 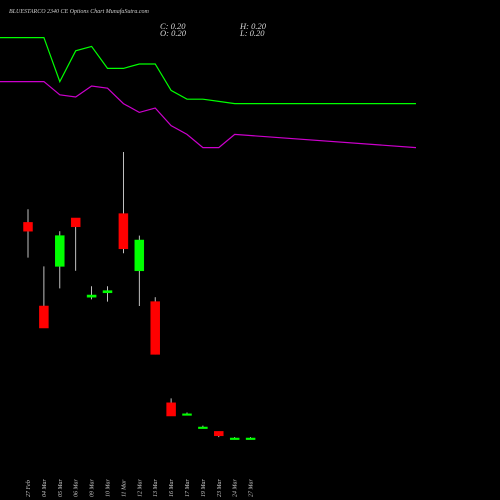 I want to click on x-tick-label: 23 Mar, so click(x=220, y=488).